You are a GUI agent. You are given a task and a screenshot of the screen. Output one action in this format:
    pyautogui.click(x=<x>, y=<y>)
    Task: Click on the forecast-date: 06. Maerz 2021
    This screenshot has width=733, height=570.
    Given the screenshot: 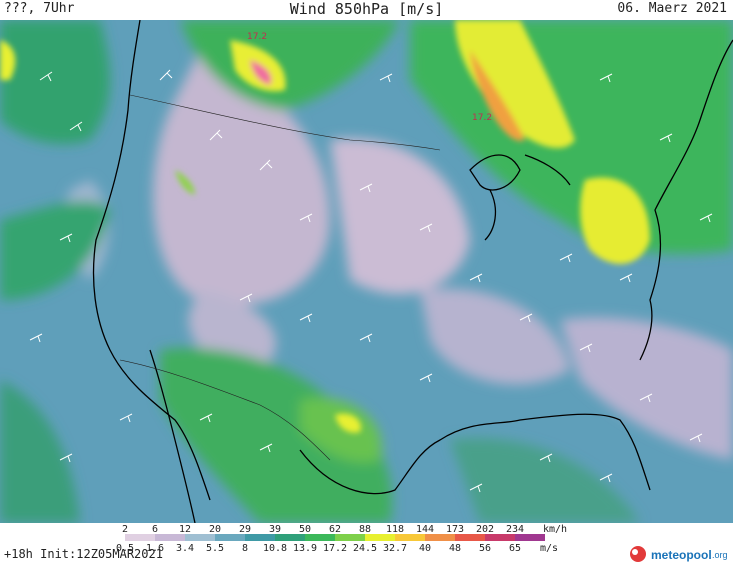 What is the action you would take?
    pyautogui.click(x=672, y=8)
    